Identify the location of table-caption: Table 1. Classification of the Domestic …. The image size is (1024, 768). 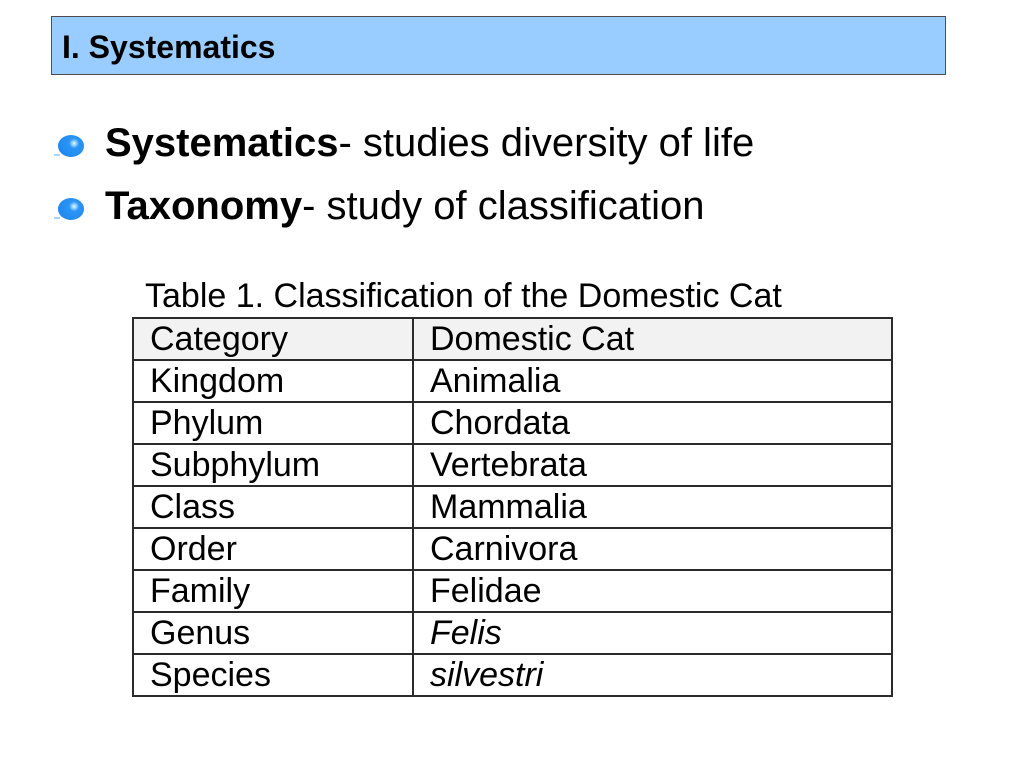
(463, 296).